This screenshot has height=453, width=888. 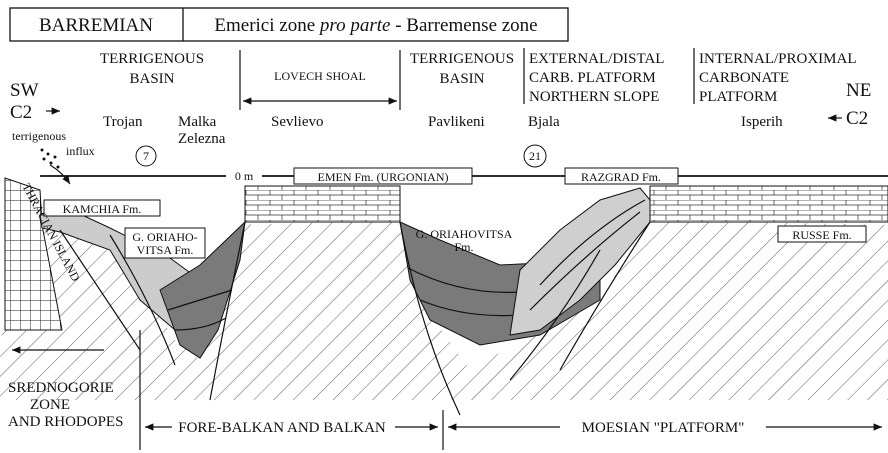 I want to click on stage: BARREMIAN, so click(x=96, y=25).